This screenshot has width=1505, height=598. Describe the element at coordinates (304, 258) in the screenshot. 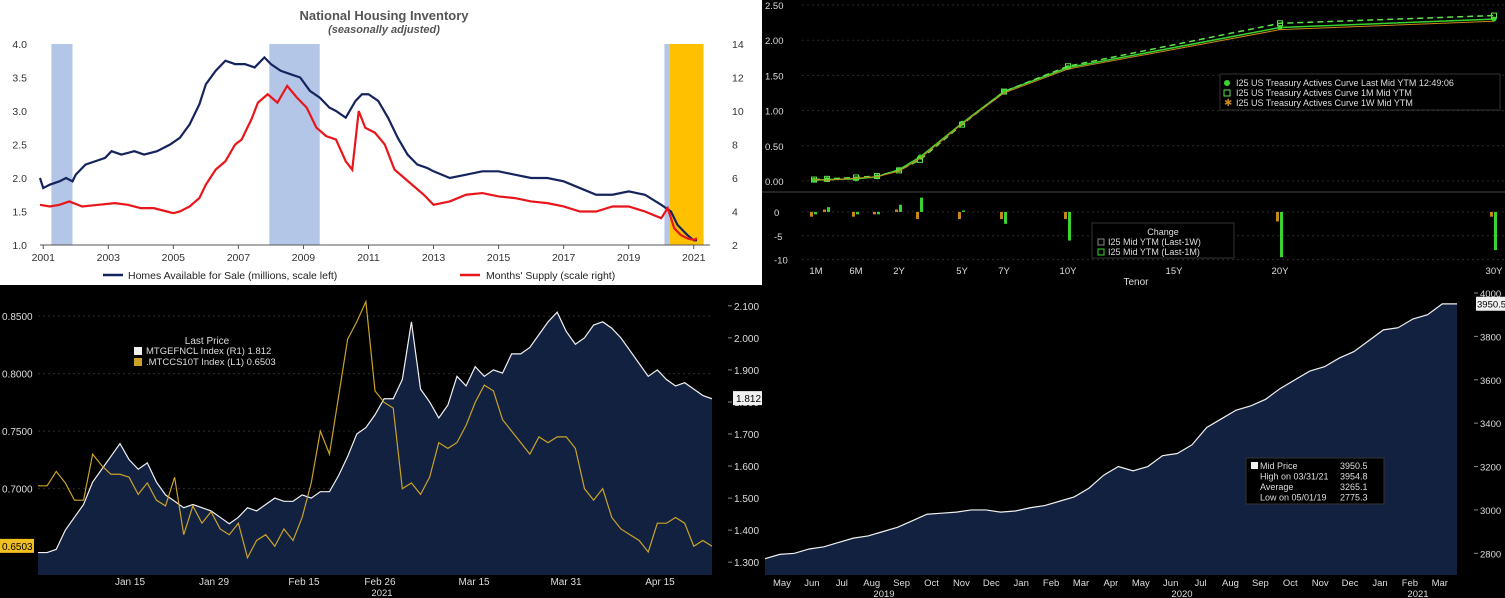

I see `x-tick-4: 2009` at that location.